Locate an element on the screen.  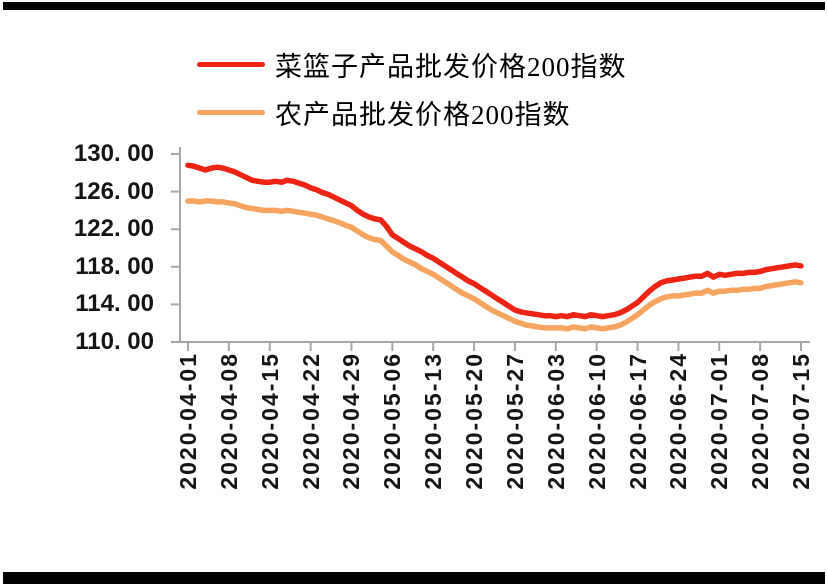
bottom-border-bar is located at coordinates (414, 578).